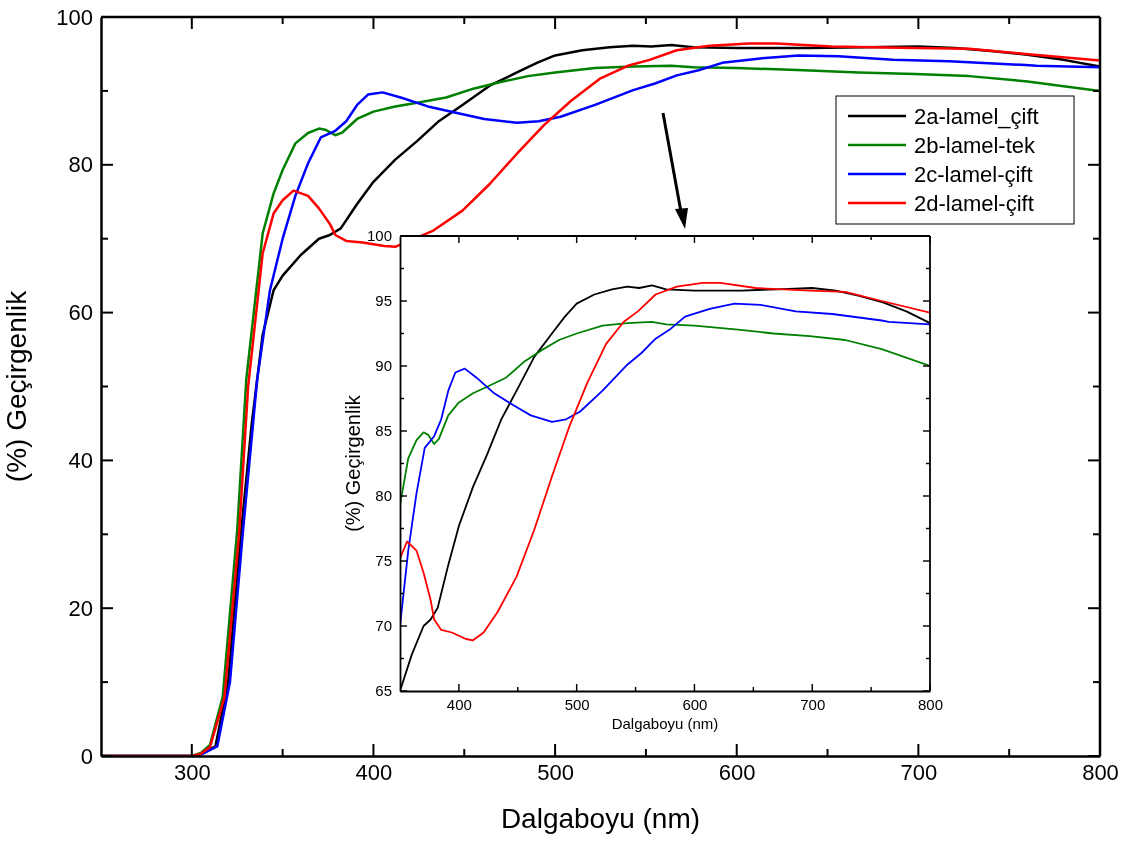 This screenshot has height=856, width=1138. I want to click on y-tick-label: 0, so click(86, 756).